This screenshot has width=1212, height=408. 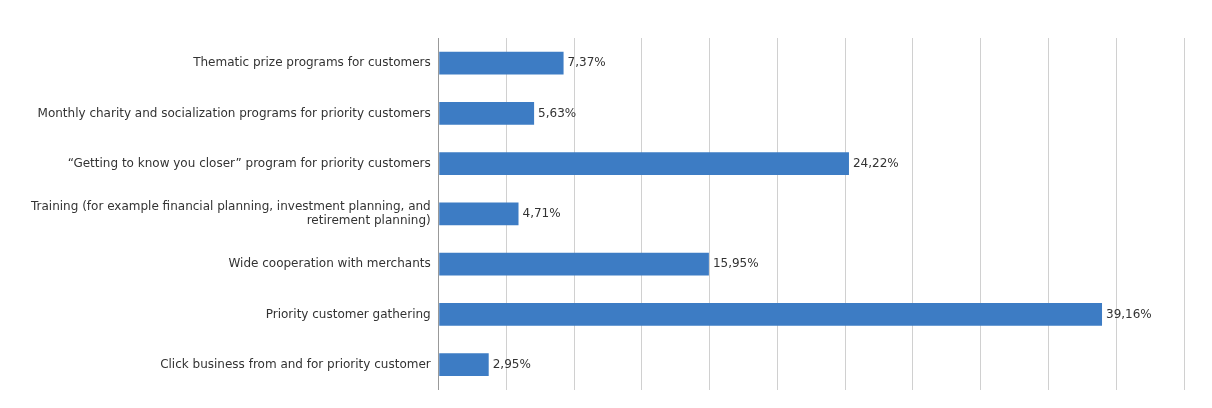 I want to click on y-tick-label: Click business from and for priority customer, so click(x=295, y=363).